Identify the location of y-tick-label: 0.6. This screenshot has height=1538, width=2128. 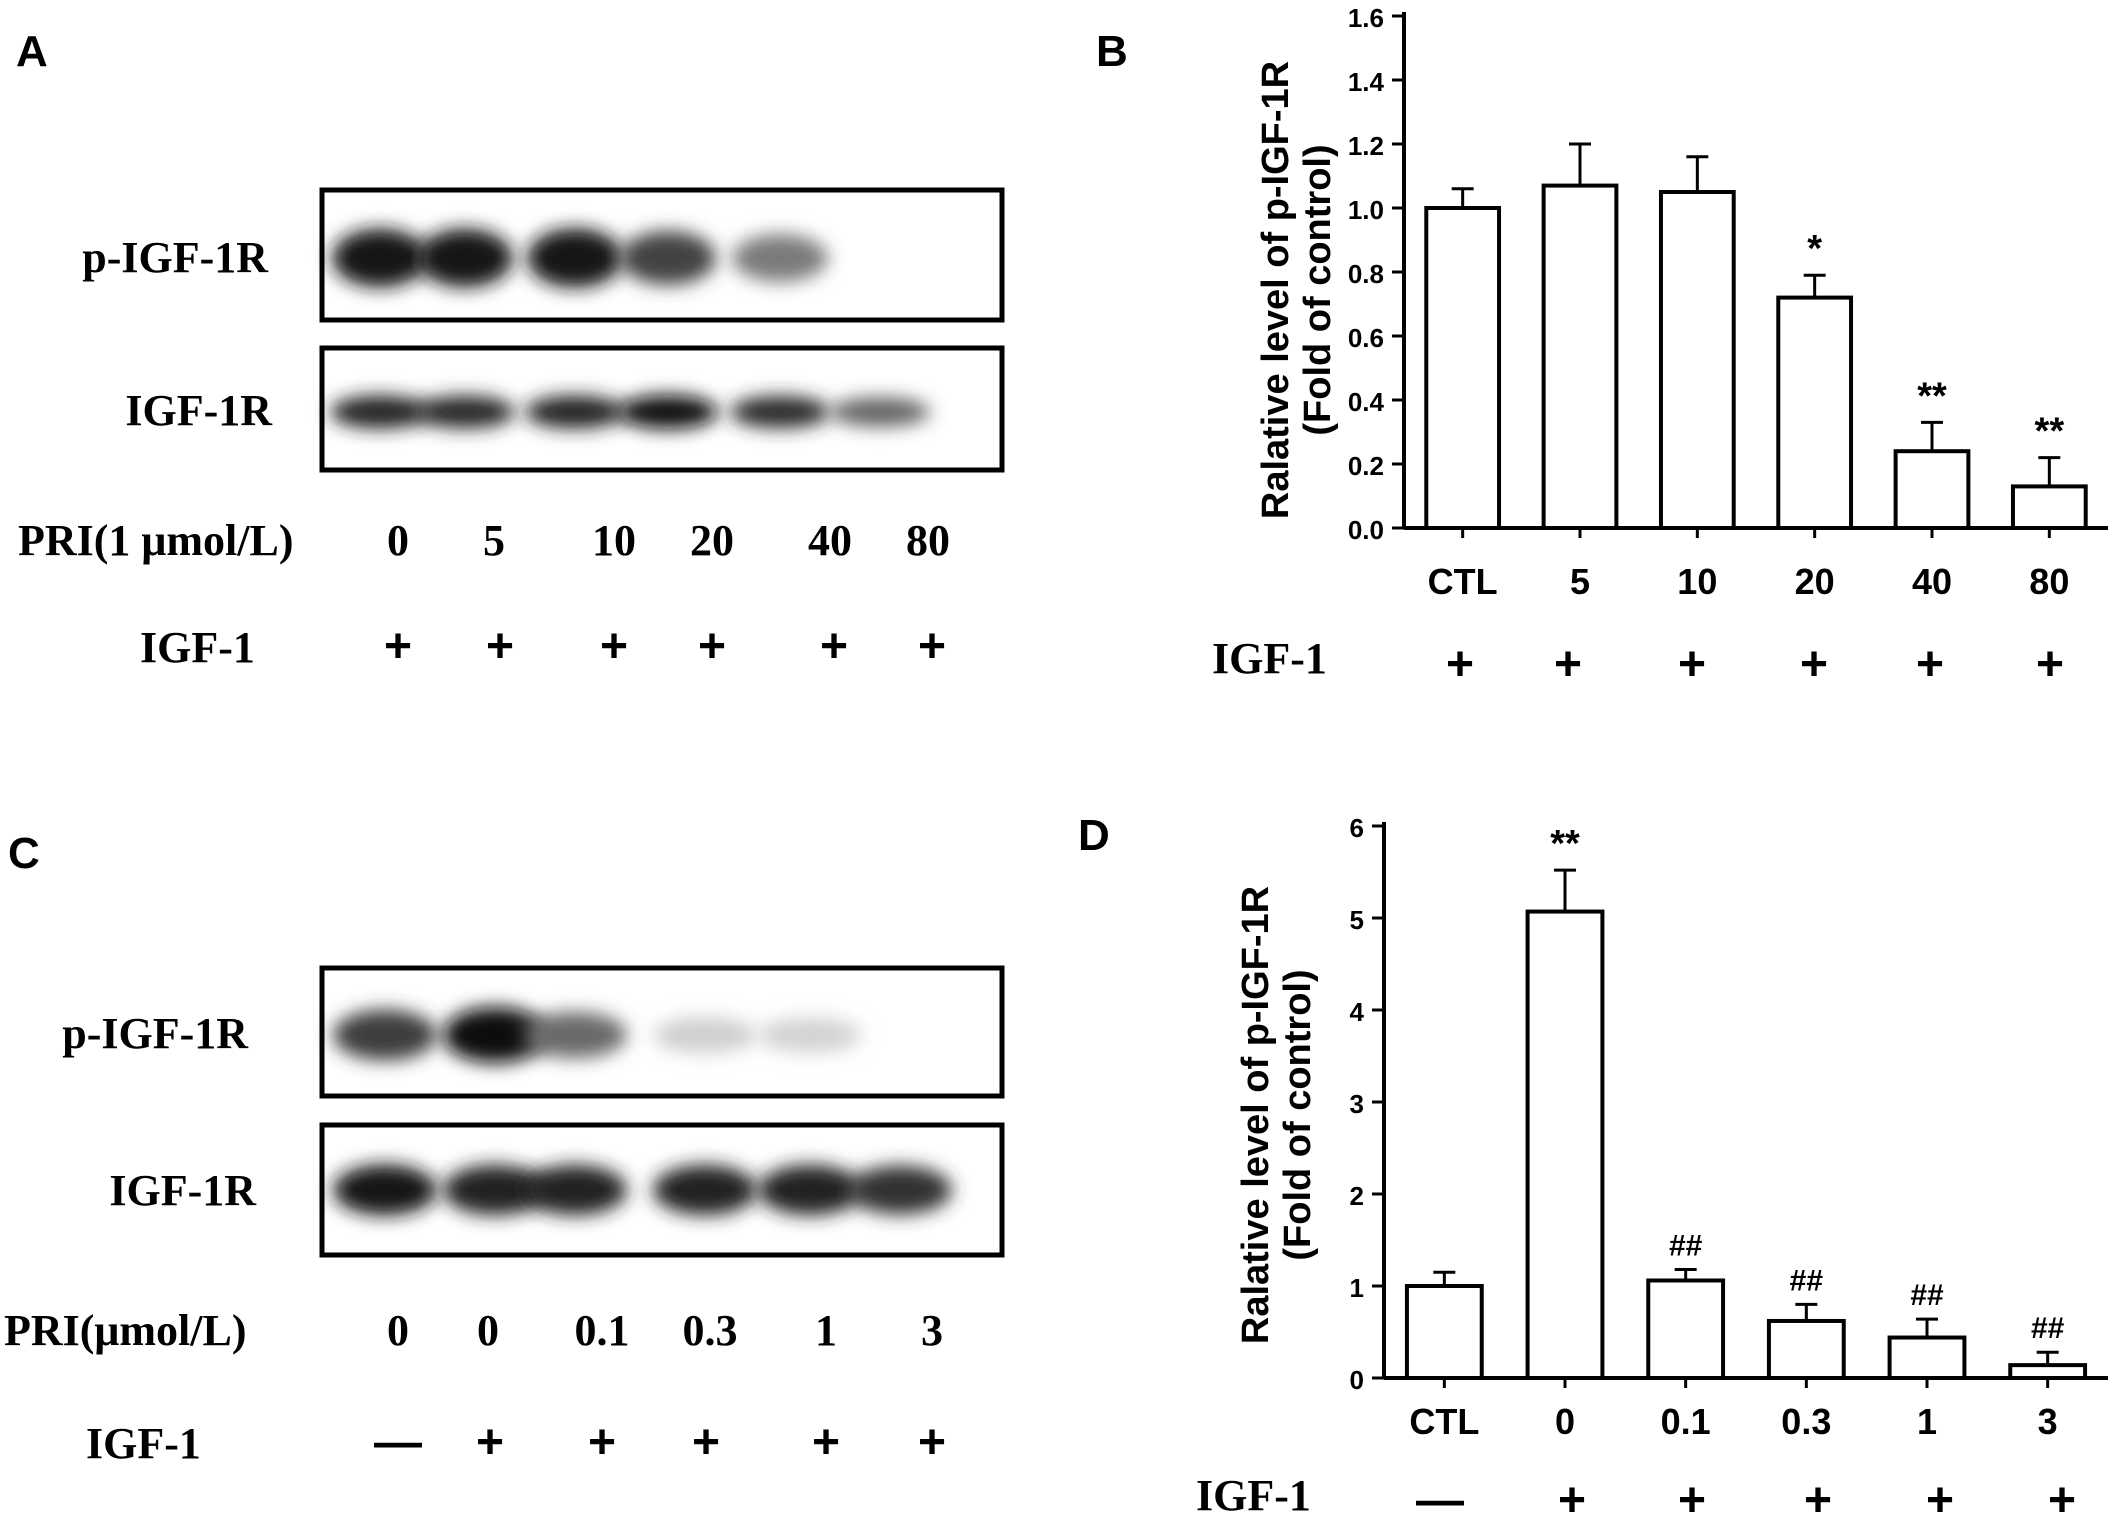
(1366, 338).